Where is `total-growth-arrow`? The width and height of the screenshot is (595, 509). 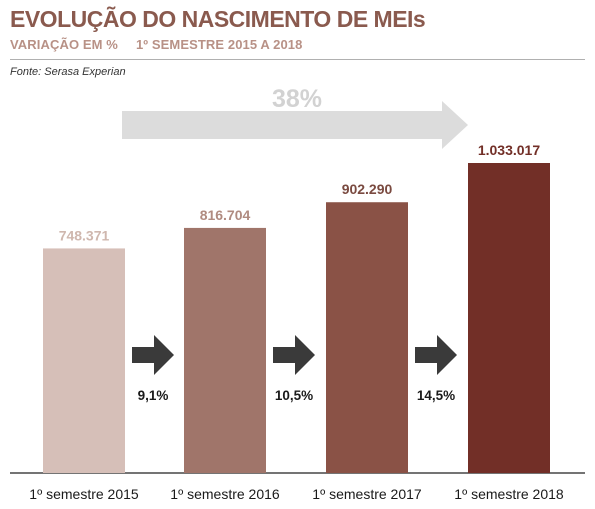 total-growth-arrow is located at coordinates (295, 125).